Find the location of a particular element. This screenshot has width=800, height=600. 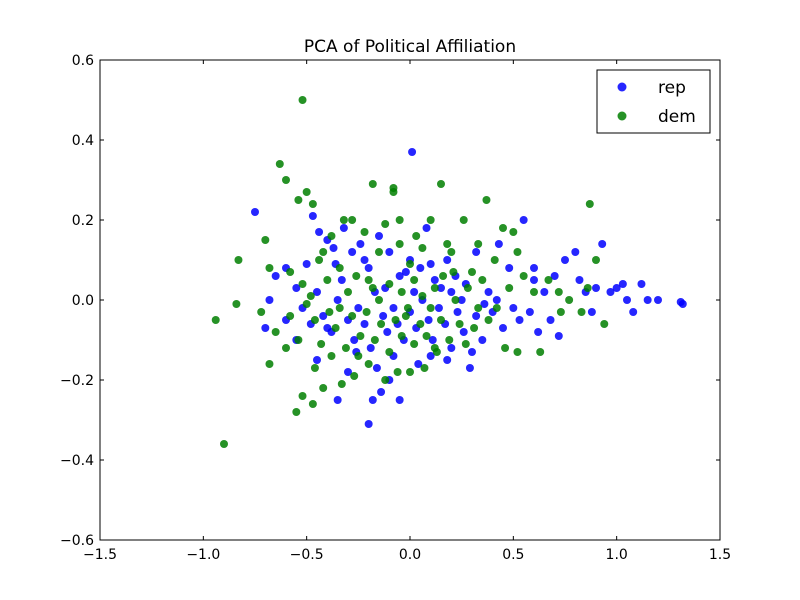

legend-label-rep: rep is located at coordinates (672, 88).